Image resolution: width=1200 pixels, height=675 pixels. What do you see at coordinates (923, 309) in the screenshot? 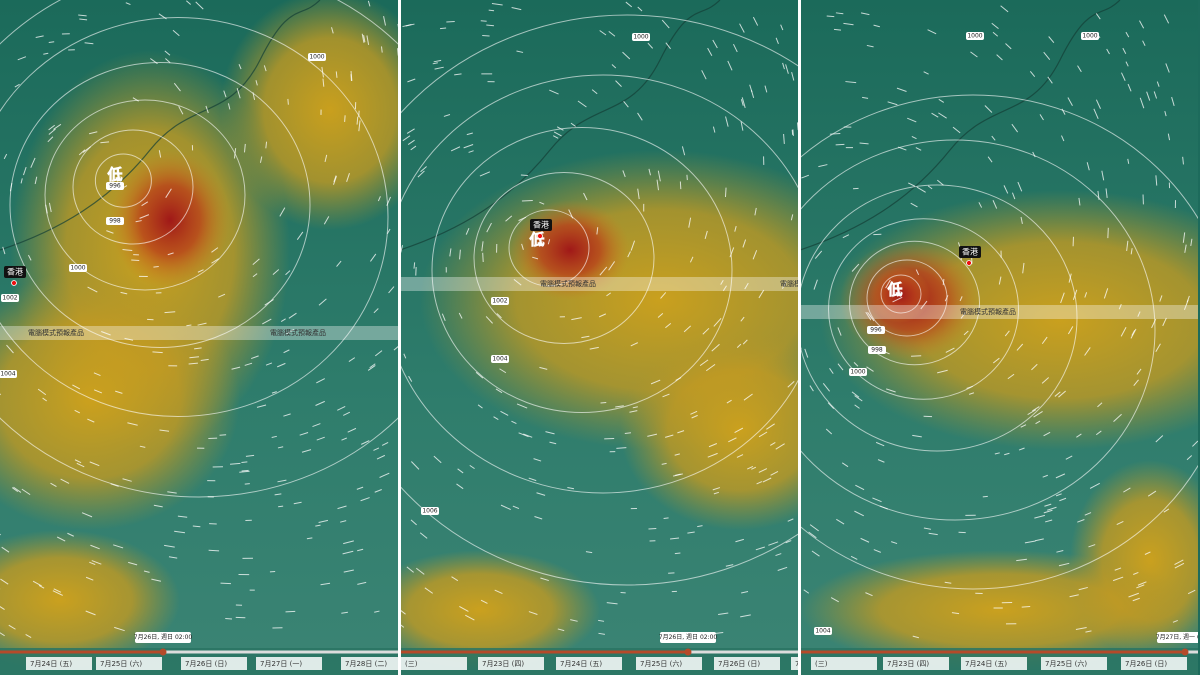
I see `isobar` at bounding box center [923, 309].